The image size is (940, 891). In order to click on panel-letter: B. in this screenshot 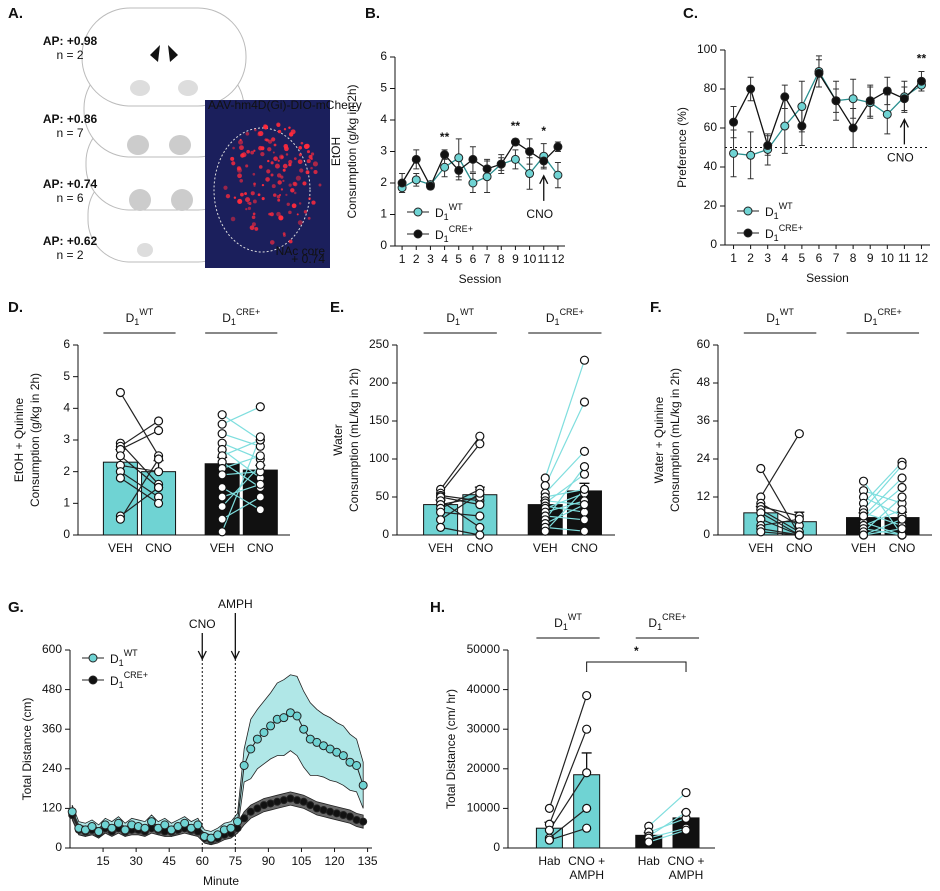, I will do `click(372, 13)`.